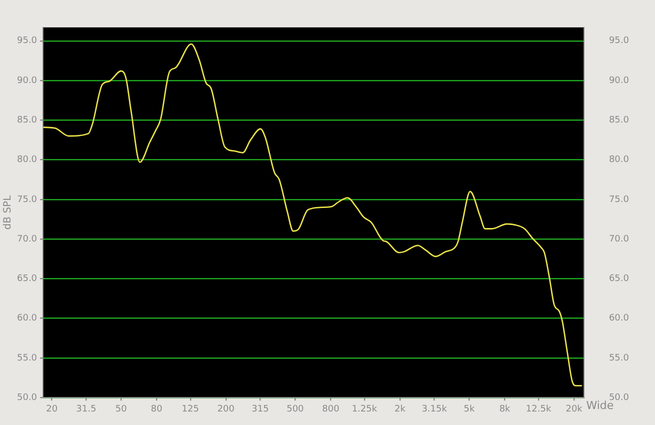 Image resolution: width=655 pixels, height=425 pixels. Describe the element at coordinates (619, 358) in the screenshot. I see `y2-tick-label: 55.0` at that location.